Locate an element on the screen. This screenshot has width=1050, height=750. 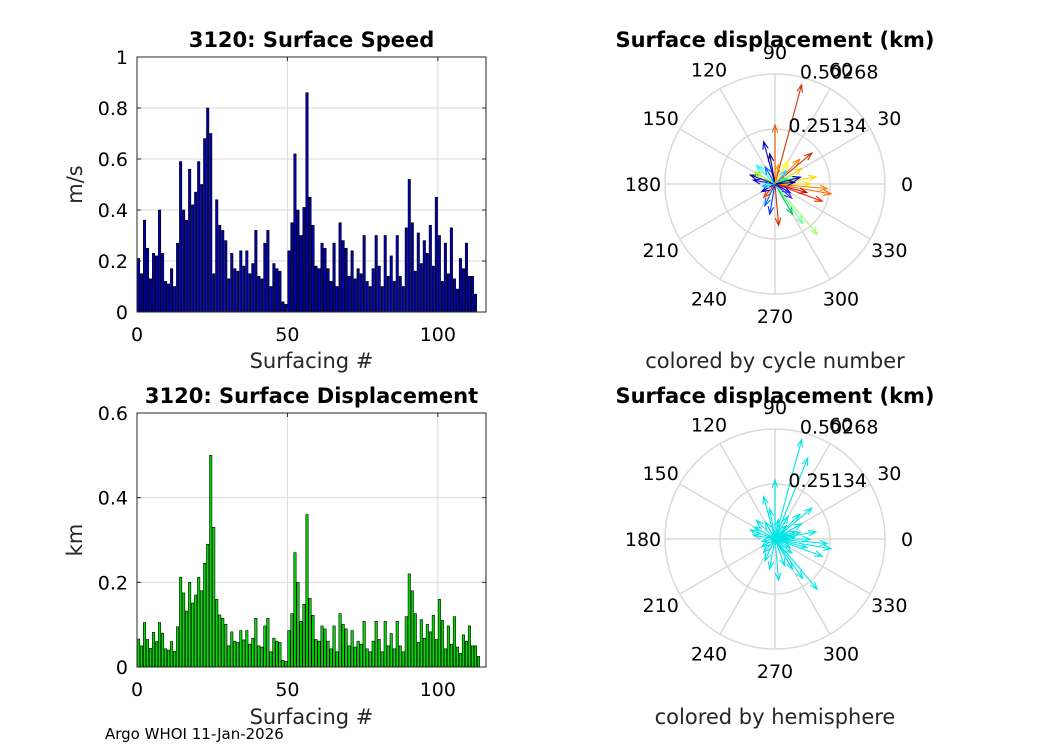
angle-tick-label: 0 is located at coordinates (907, 540).